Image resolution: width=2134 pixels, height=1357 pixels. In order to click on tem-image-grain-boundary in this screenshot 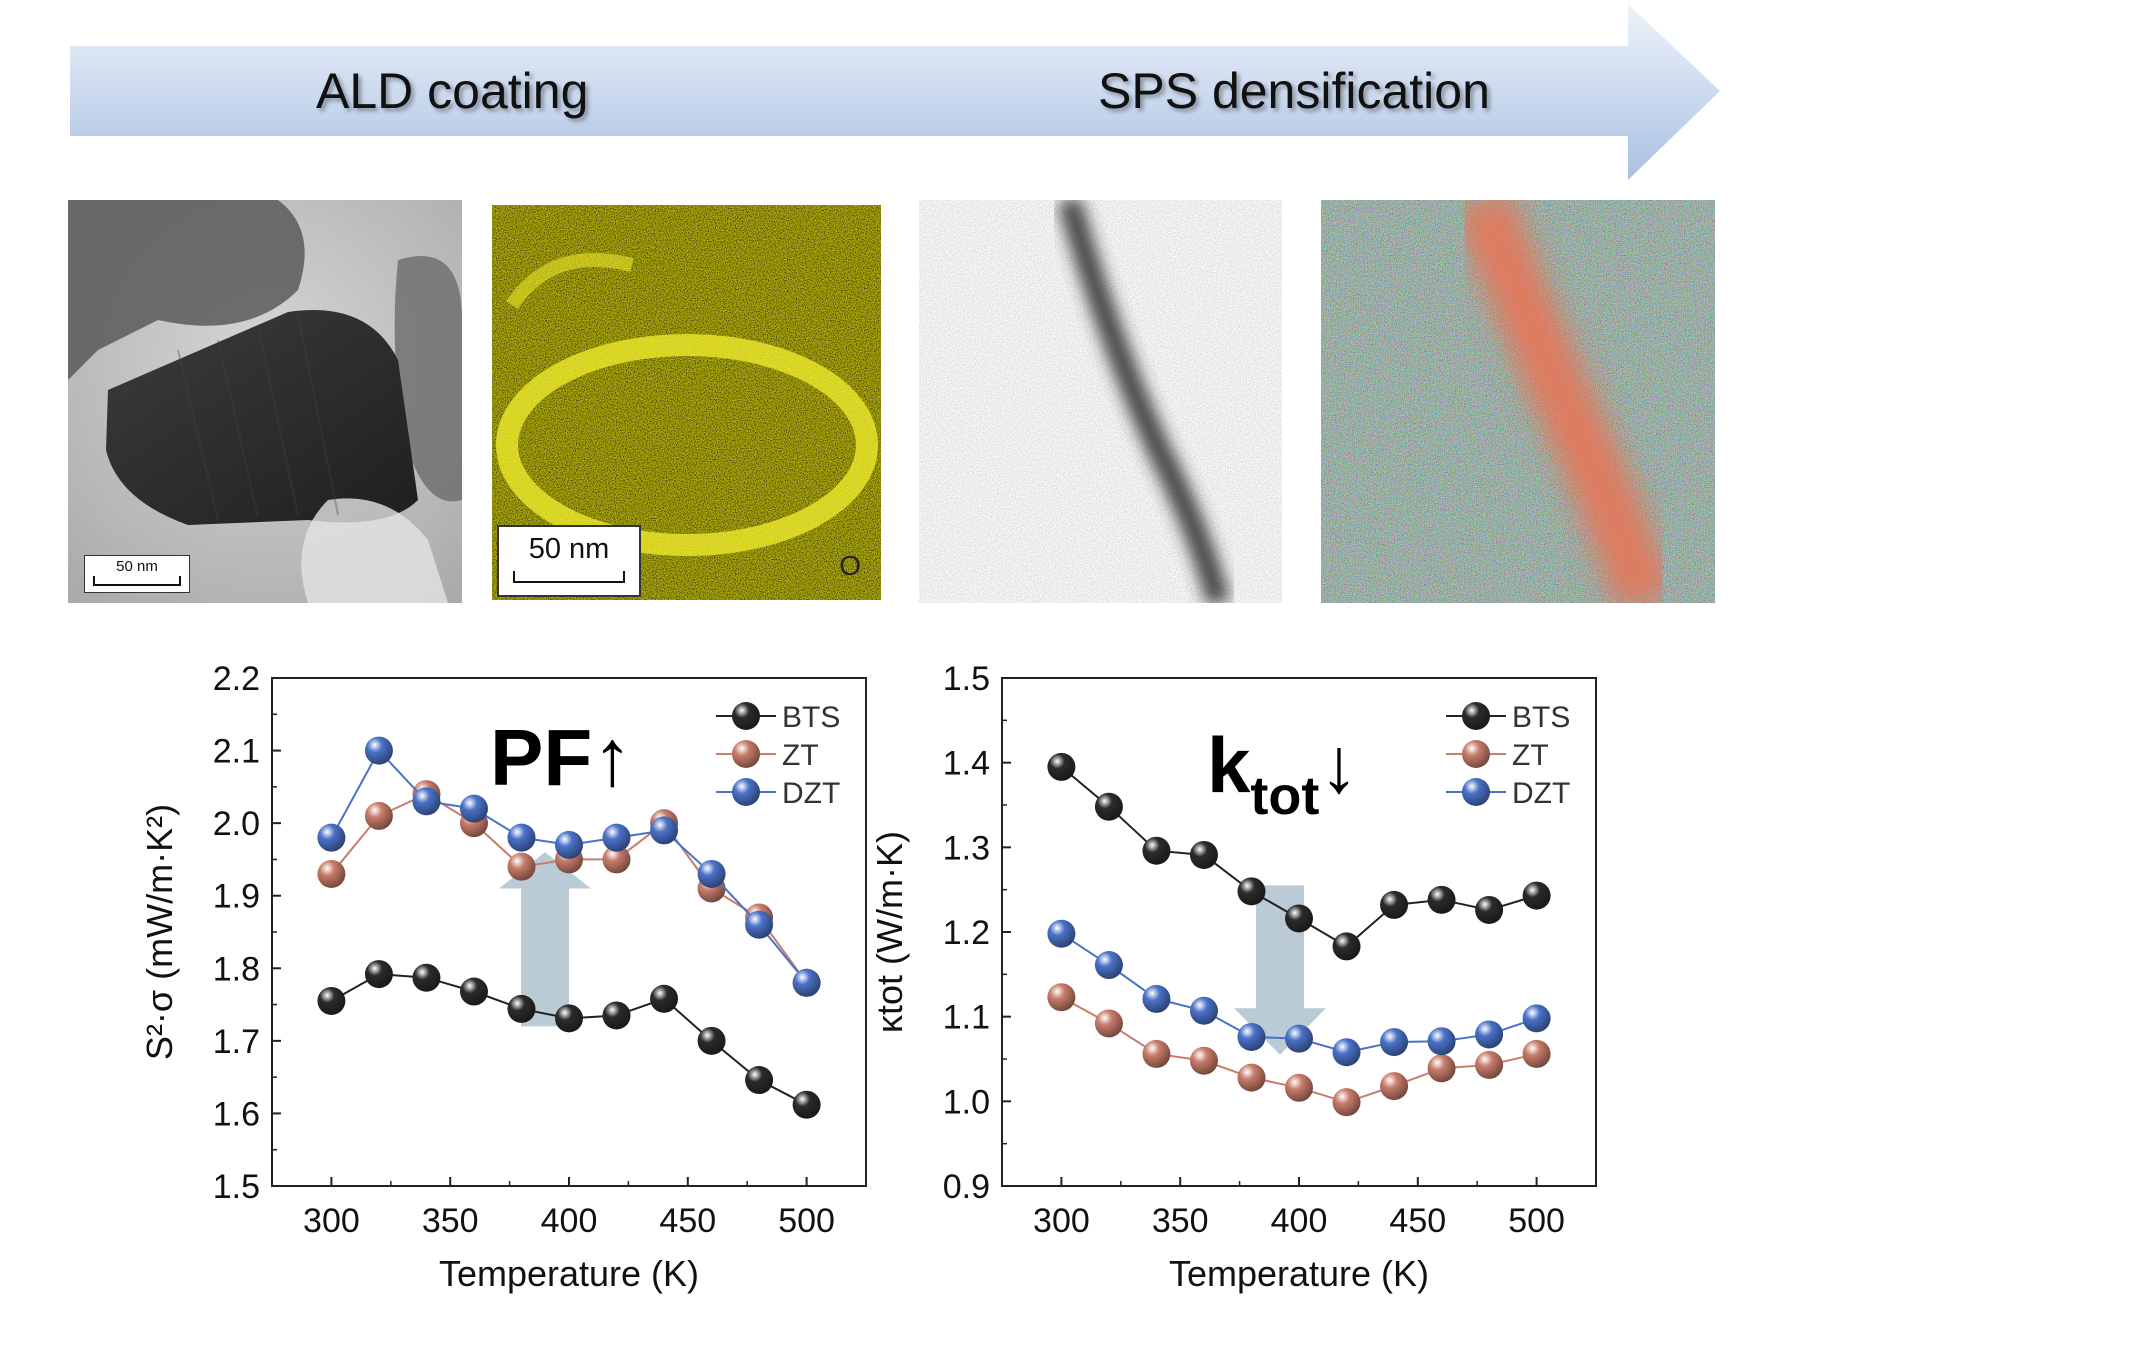, I will do `click(1100, 401)`.